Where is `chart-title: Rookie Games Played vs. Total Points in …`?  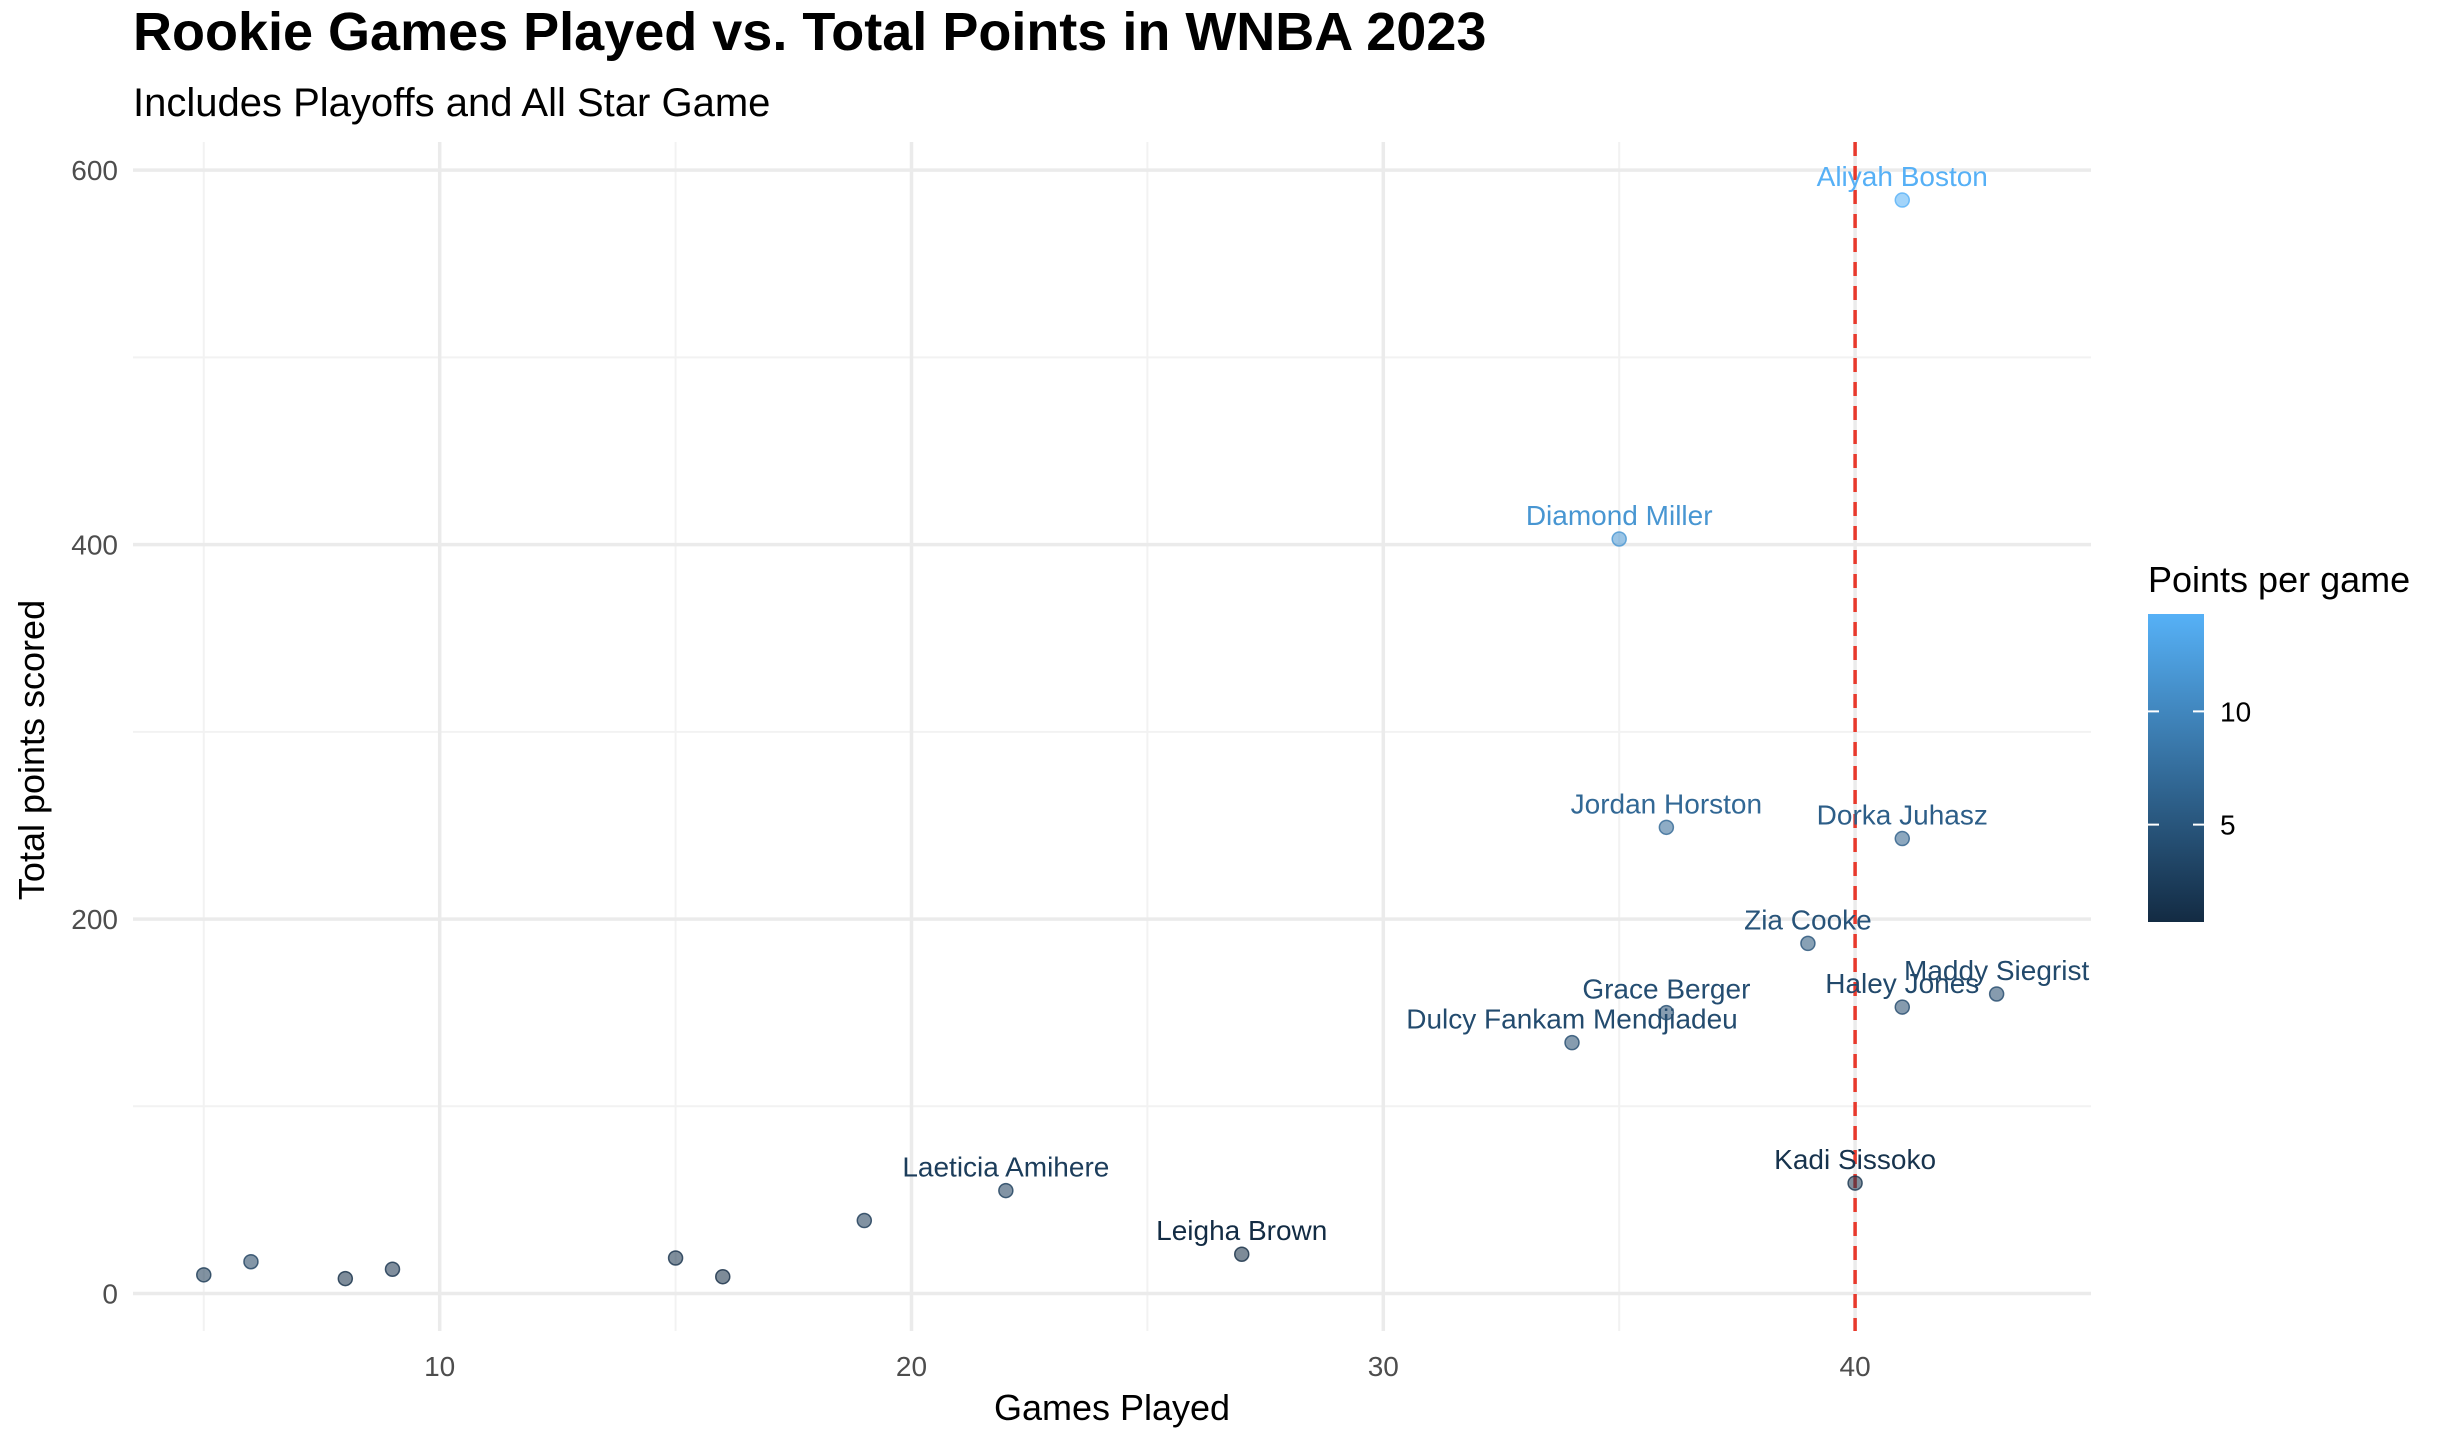
chart-title: Rookie Games Played vs. Total Points in … is located at coordinates (809, 32).